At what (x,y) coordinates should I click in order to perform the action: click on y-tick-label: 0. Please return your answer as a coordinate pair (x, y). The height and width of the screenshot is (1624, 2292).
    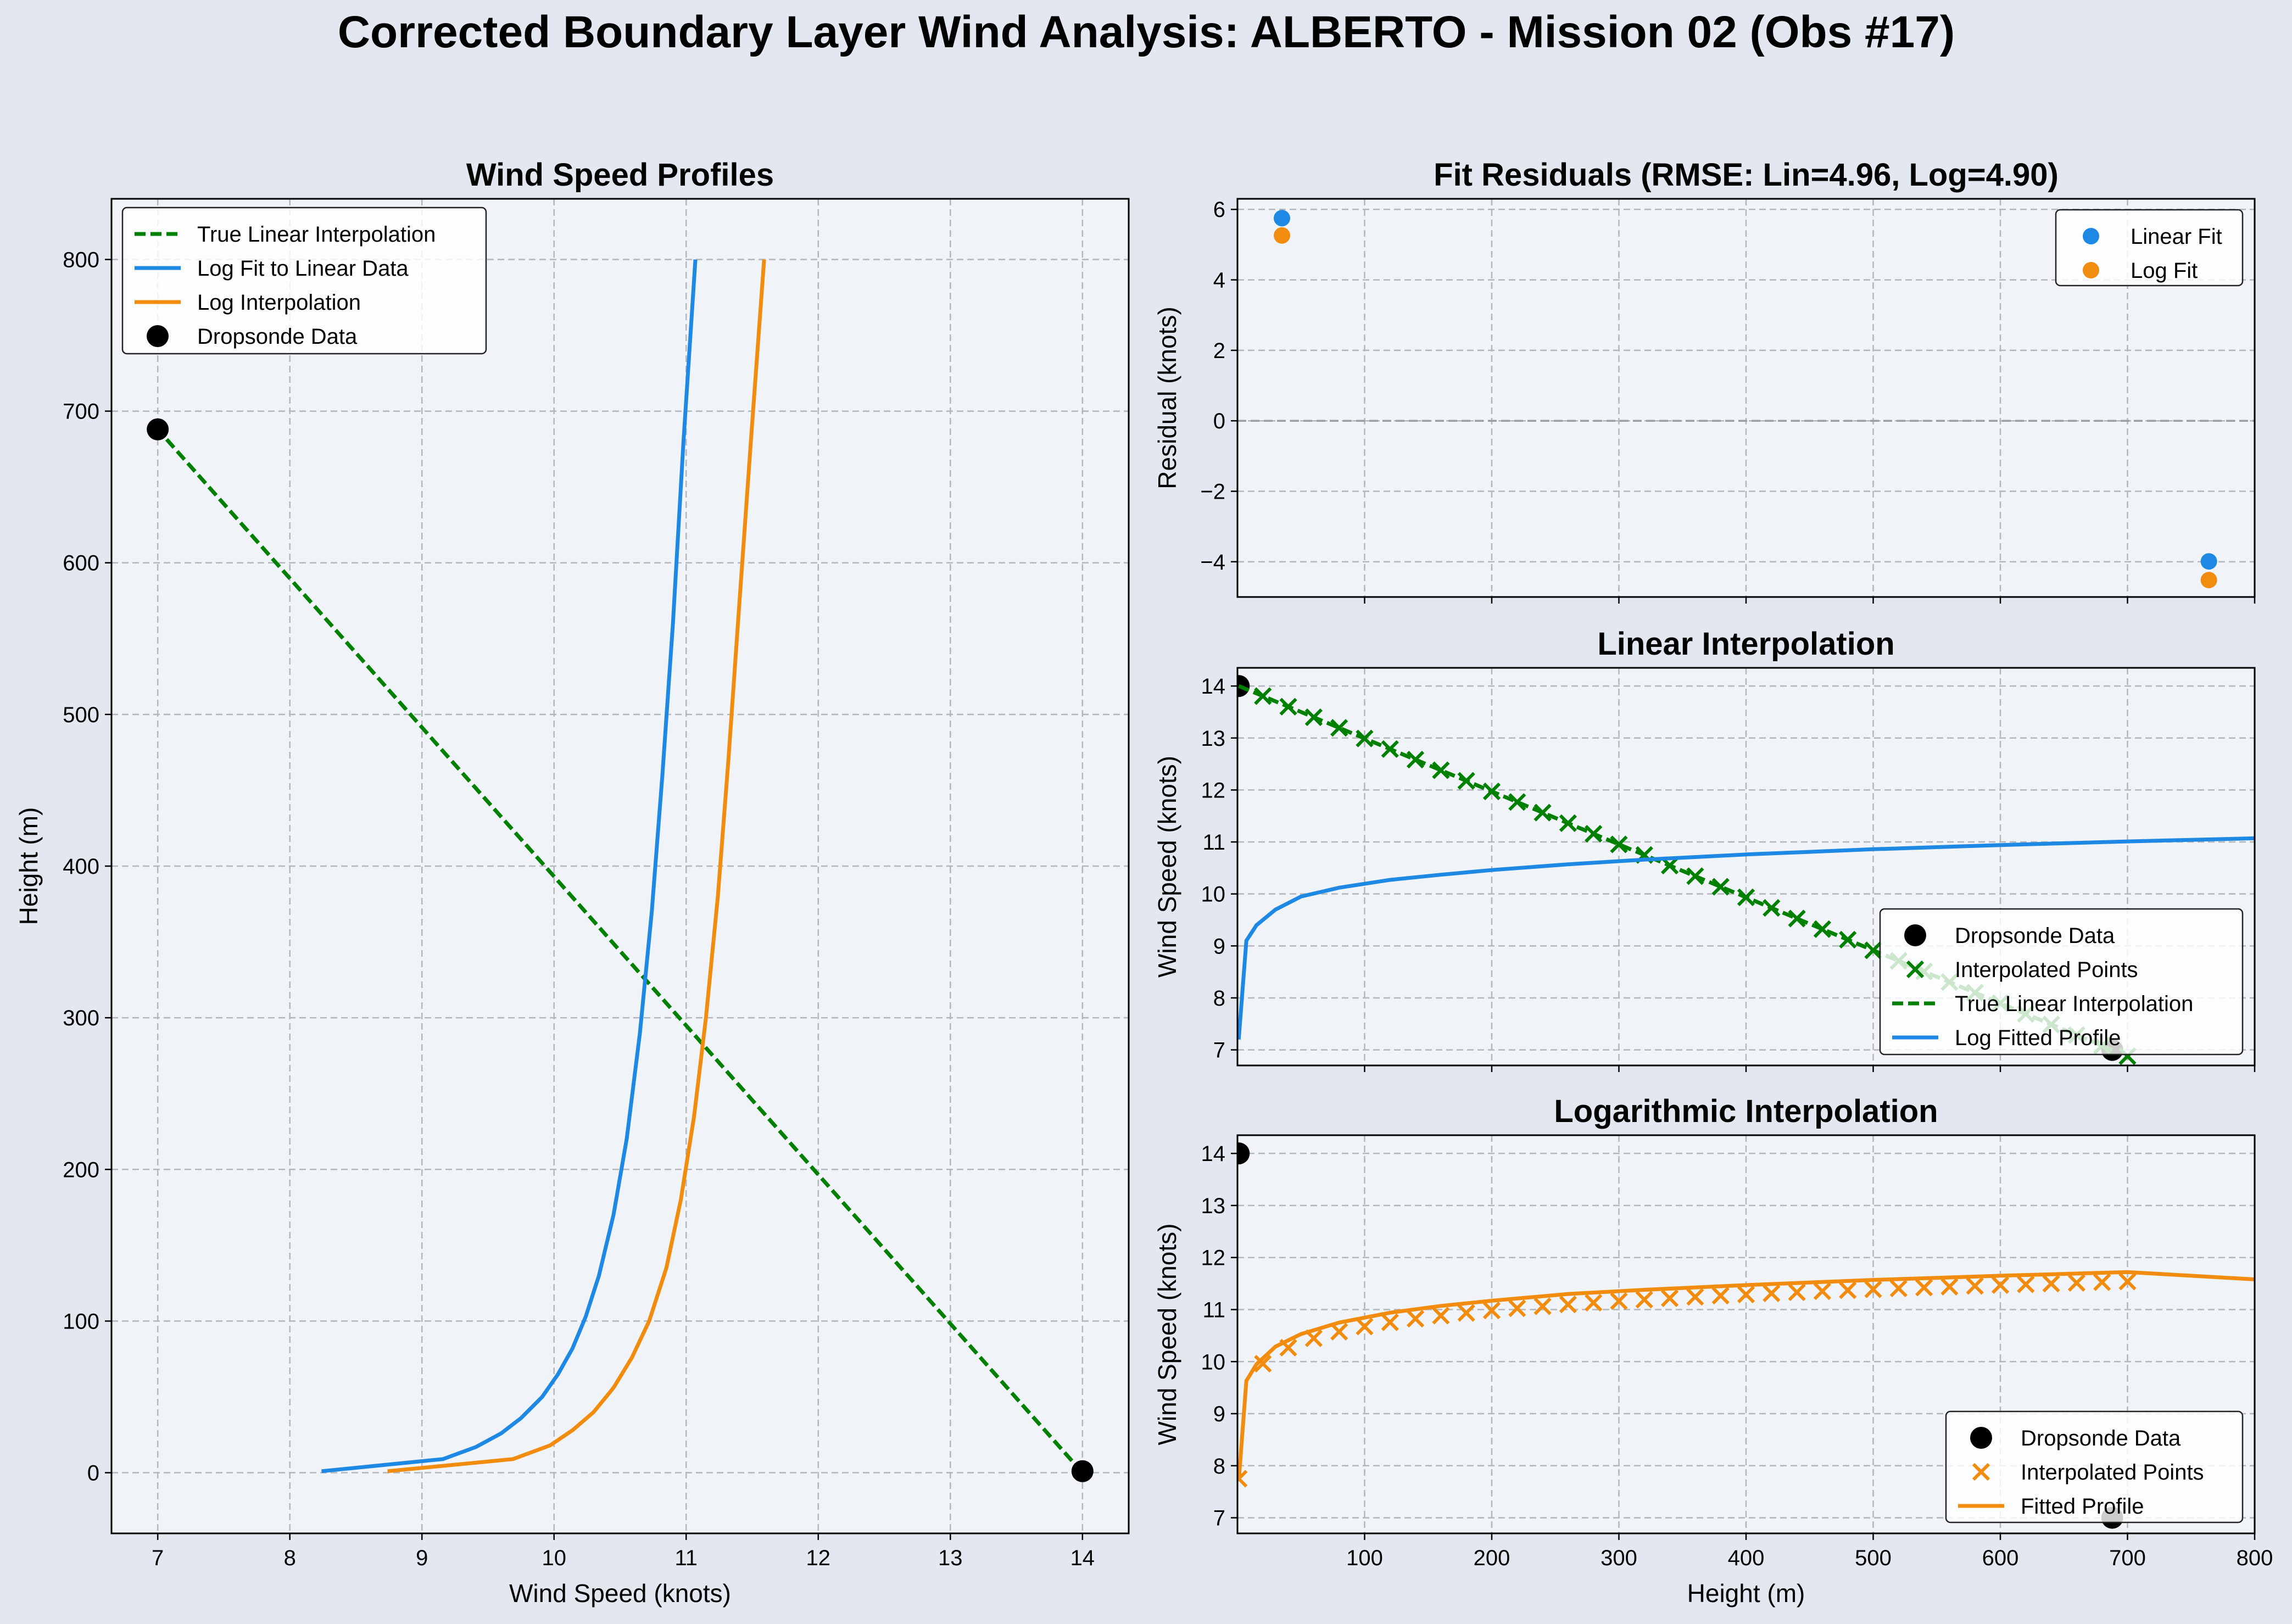
    Looking at the image, I should click on (1219, 421).